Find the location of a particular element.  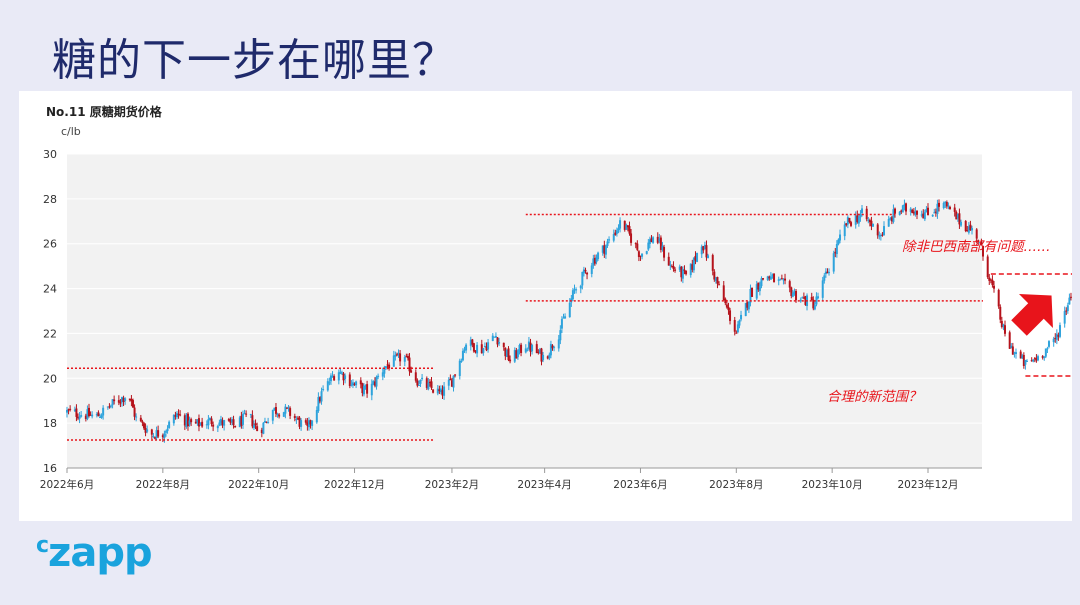

x-tick-label: 2023年6月 is located at coordinates (640, 484).